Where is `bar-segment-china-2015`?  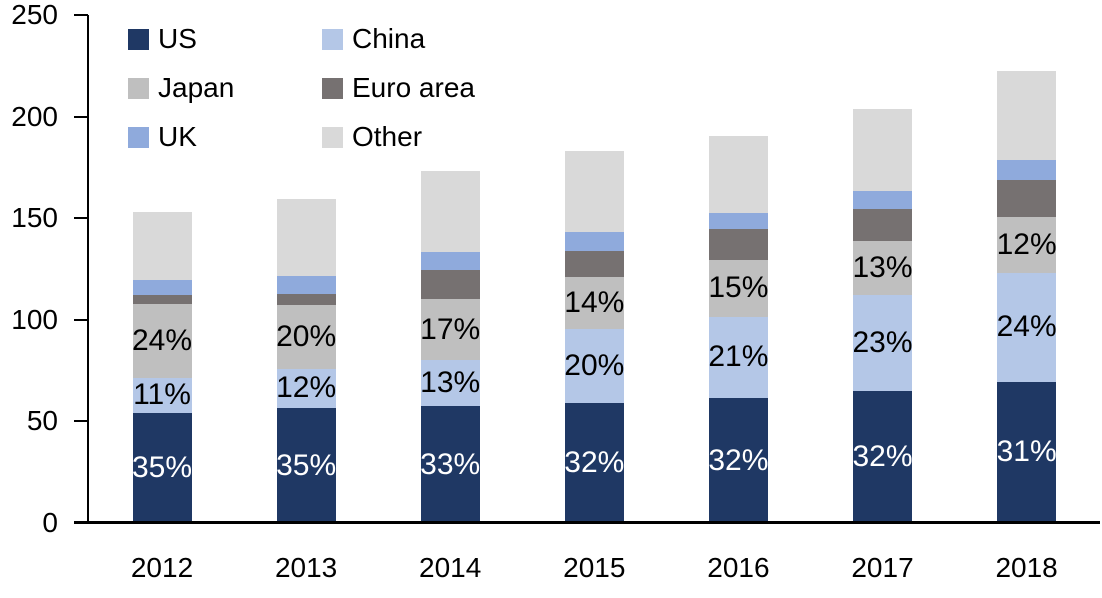 bar-segment-china-2015 is located at coordinates (594, 366).